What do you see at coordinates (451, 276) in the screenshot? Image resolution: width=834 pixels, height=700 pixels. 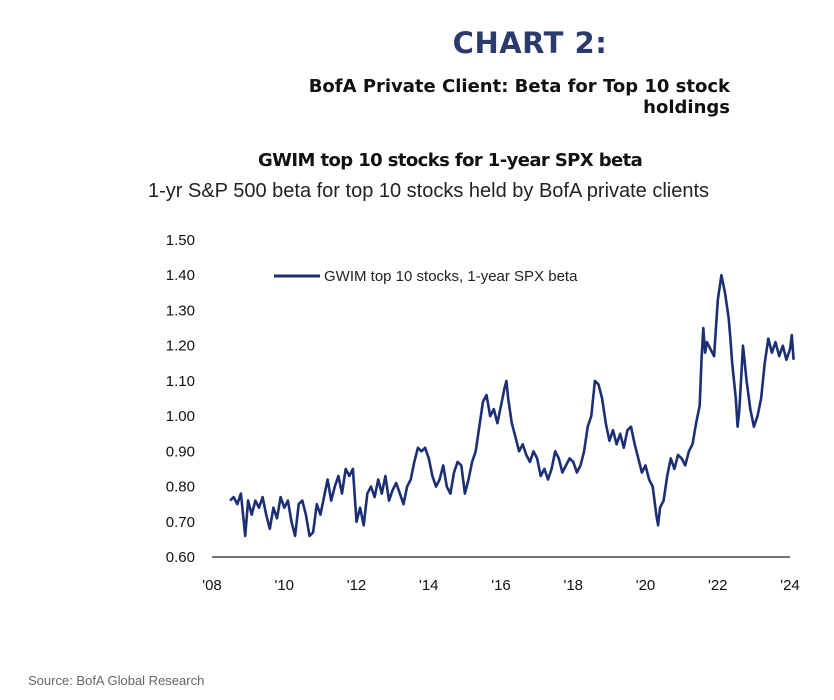 I see `legend-label: GWIM top 10 stocks, 1-year SPX beta` at bounding box center [451, 276].